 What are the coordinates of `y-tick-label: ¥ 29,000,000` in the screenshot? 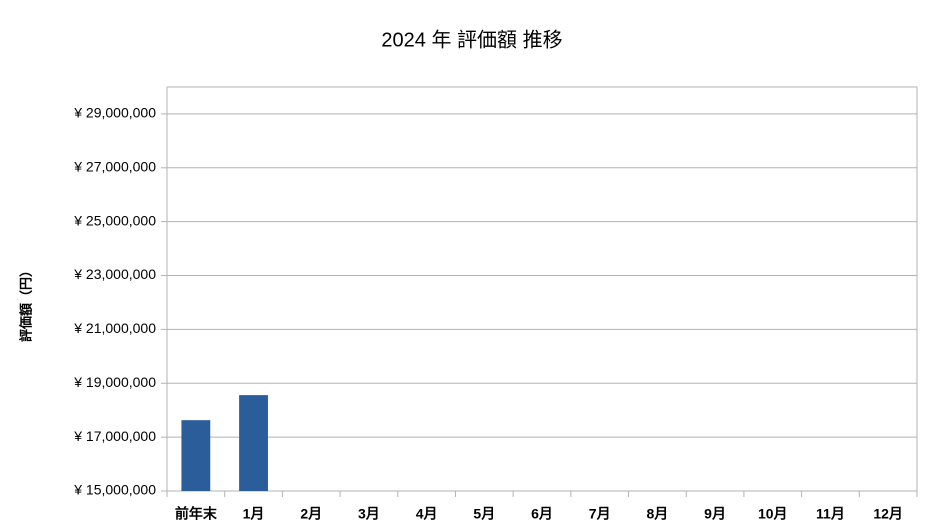 It's located at (114, 113).